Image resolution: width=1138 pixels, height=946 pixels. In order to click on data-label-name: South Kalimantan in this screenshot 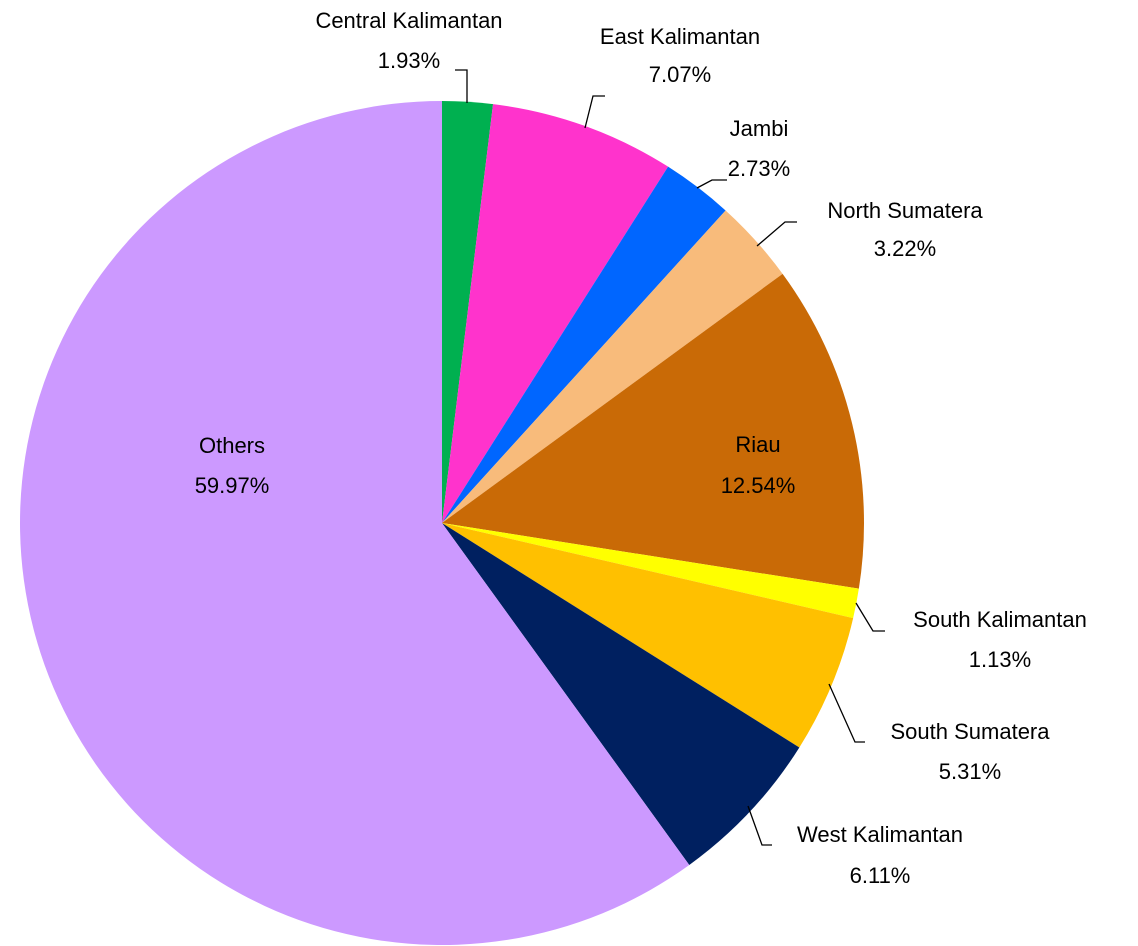, I will do `click(1000, 619)`.